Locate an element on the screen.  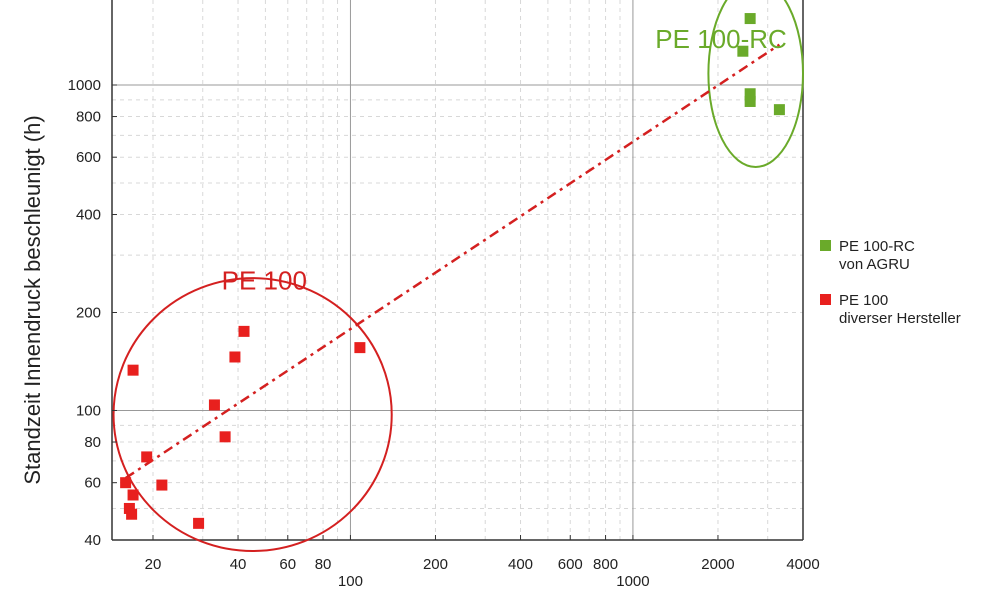
x-tick-label: 800 is located at coordinates (605, 564).